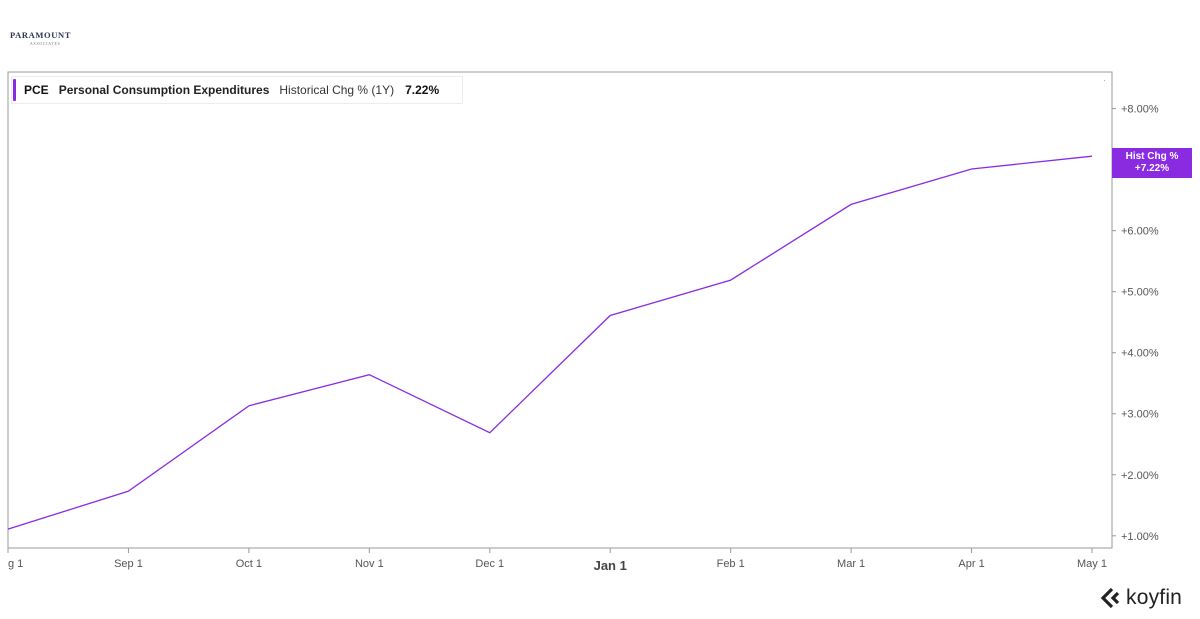 This screenshot has width=1200, height=619. I want to click on legend-metric: Historical Chg % (1Y), so click(337, 90).